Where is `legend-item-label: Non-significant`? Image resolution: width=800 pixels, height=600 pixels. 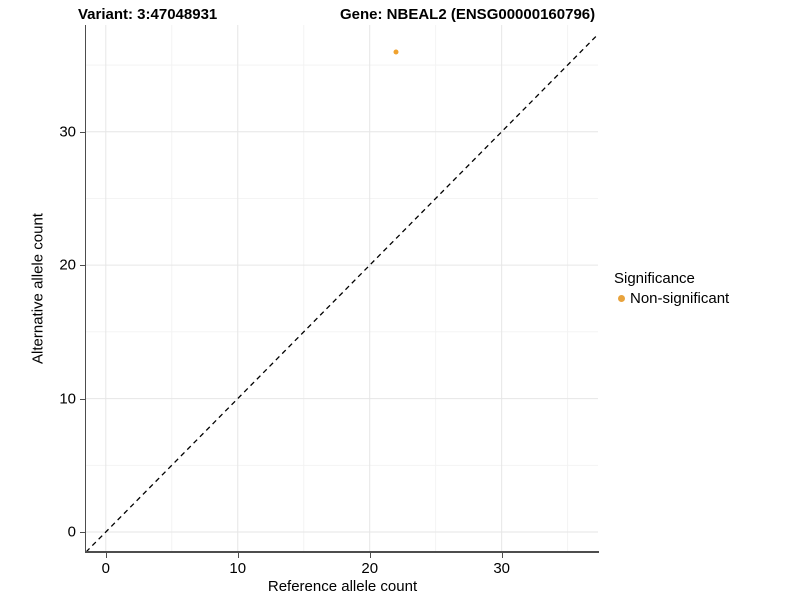 legend-item-label: Non-significant is located at coordinates (680, 298).